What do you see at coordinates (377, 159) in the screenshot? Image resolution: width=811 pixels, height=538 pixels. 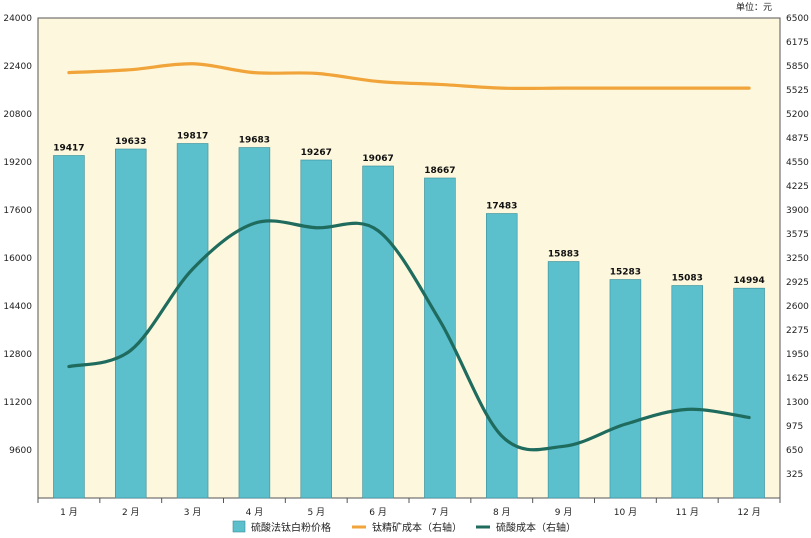 I see `bar-value-label: 19067` at bounding box center [377, 159].